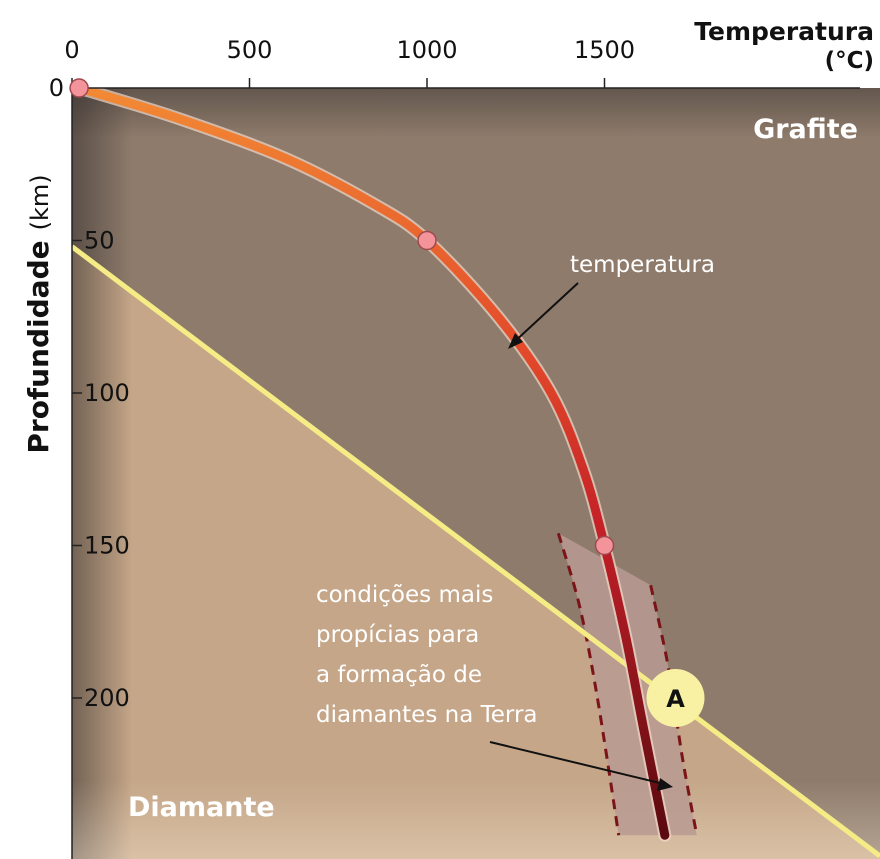 Image resolution: width=880 pixels, height=859 pixels. I want to click on y-tick-label: 200, so click(107, 698).